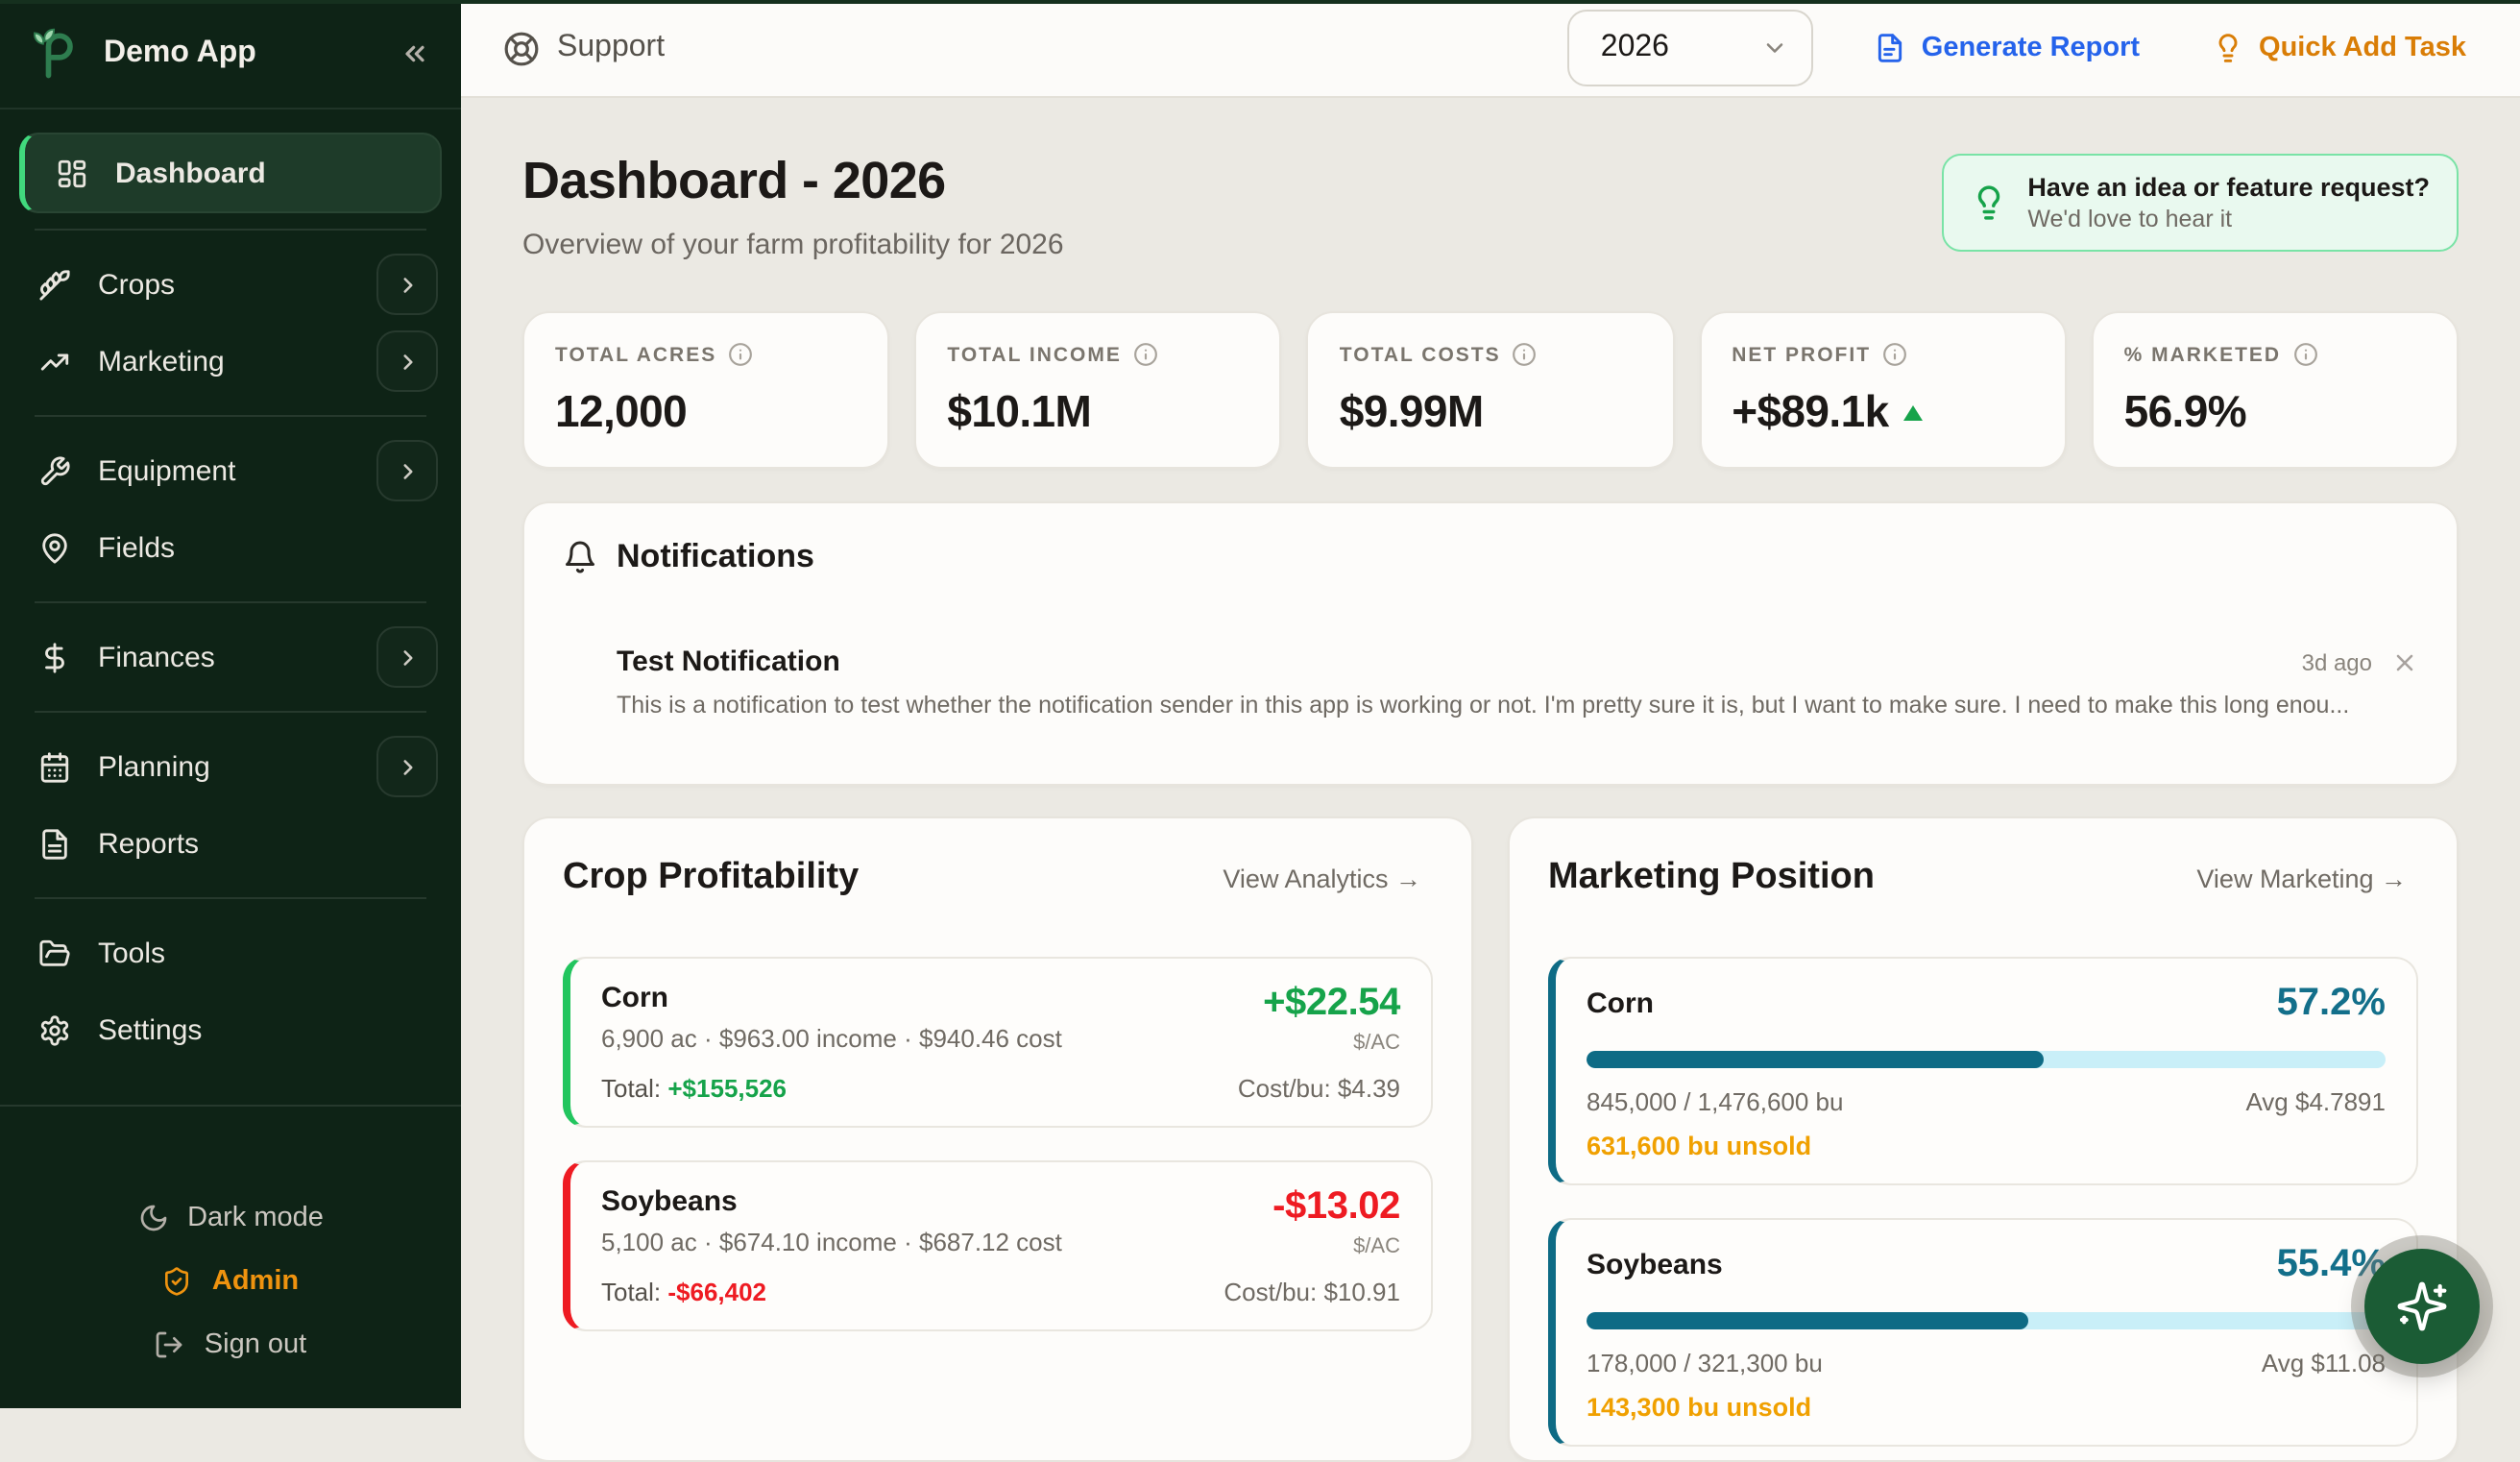 This screenshot has width=2520, height=1462. I want to click on sidebar-item-planning: Planning, so click(230, 766).